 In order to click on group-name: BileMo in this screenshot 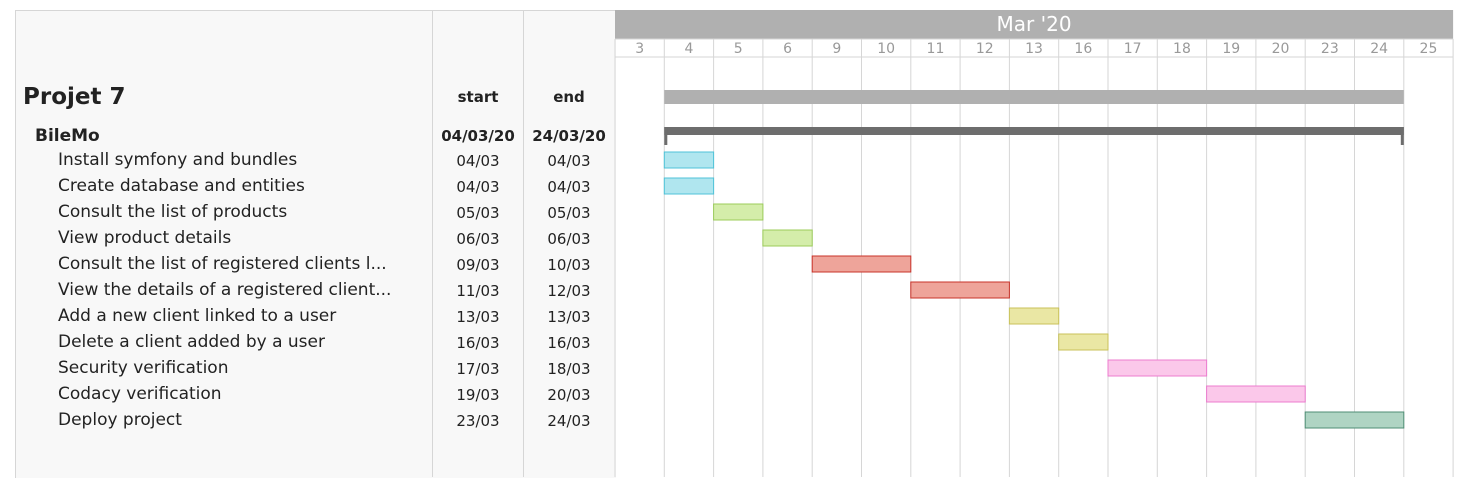, I will do `click(67, 136)`.